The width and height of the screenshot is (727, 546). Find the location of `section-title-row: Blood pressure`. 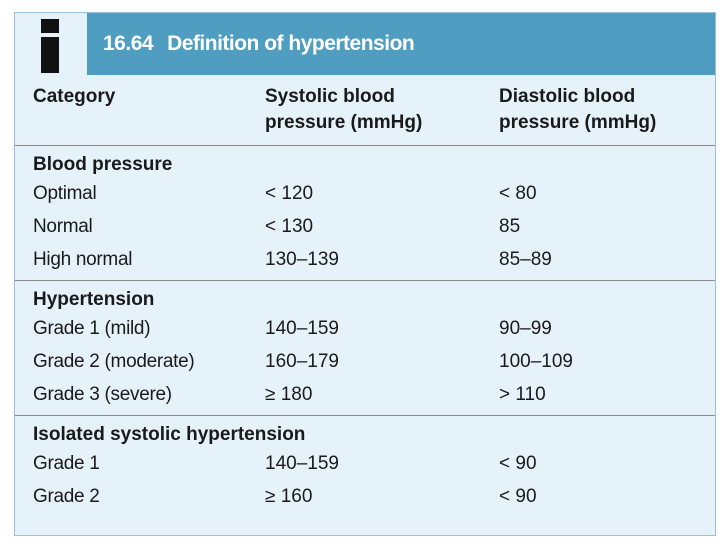

section-title-row: Blood pressure is located at coordinates (365, 162).